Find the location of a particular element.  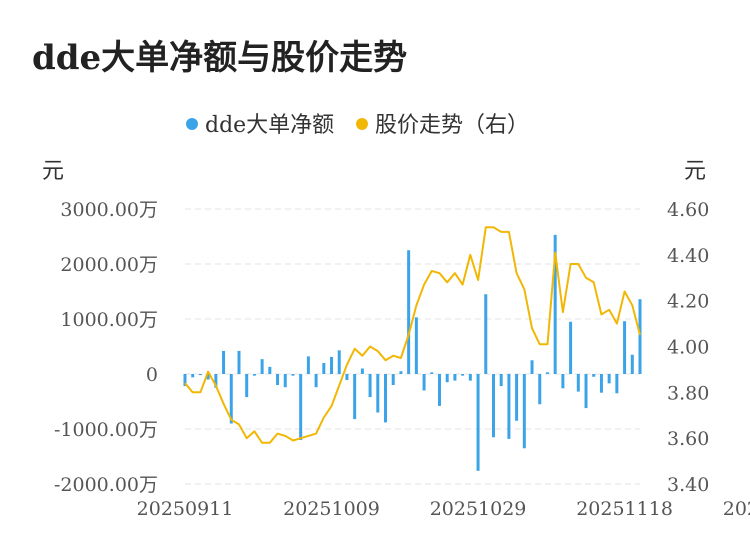

legend-label-dde: dde大单净额 is located at coordinates (269, 125).